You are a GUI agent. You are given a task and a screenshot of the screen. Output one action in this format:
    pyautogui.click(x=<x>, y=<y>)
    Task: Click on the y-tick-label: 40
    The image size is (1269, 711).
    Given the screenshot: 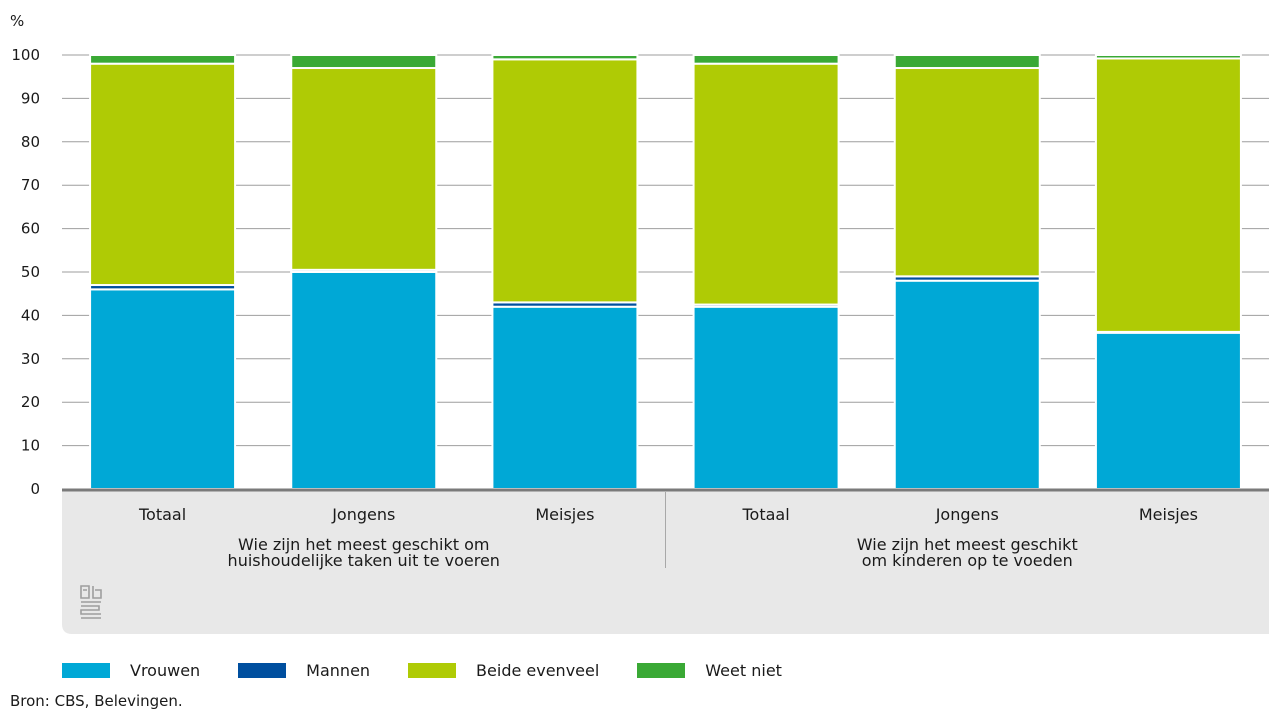 What is the action you would take?
    pyautogui.click(x=30, y=315)
    